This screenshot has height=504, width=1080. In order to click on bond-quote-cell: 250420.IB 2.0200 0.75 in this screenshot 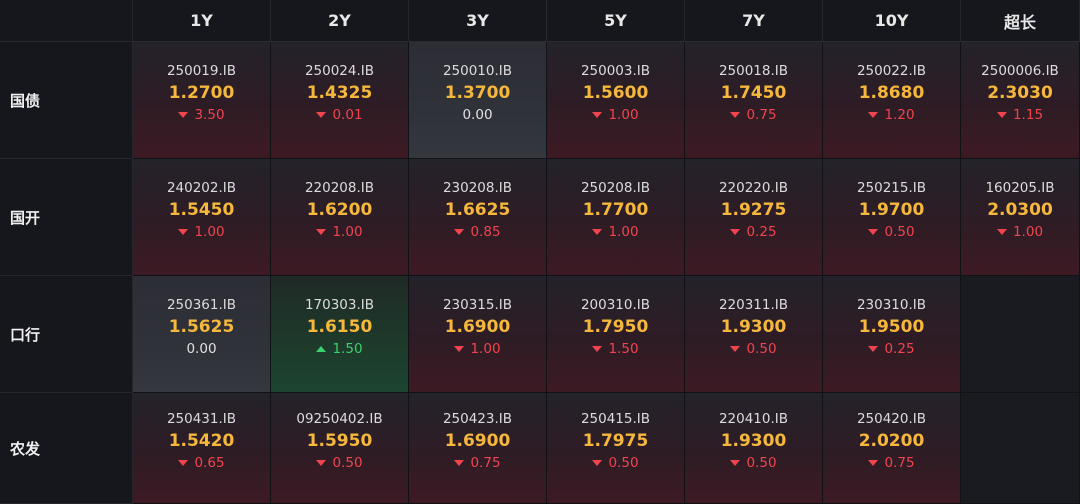, I will do `click(892, 448)`.